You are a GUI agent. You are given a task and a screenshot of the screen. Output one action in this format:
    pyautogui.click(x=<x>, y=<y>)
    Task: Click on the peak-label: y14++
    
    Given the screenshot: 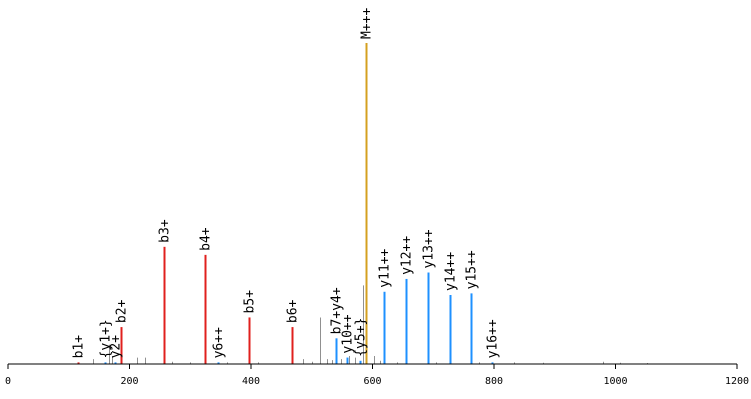 What is the action you would take?
    pyautogui.click(x=451, y=271)
    